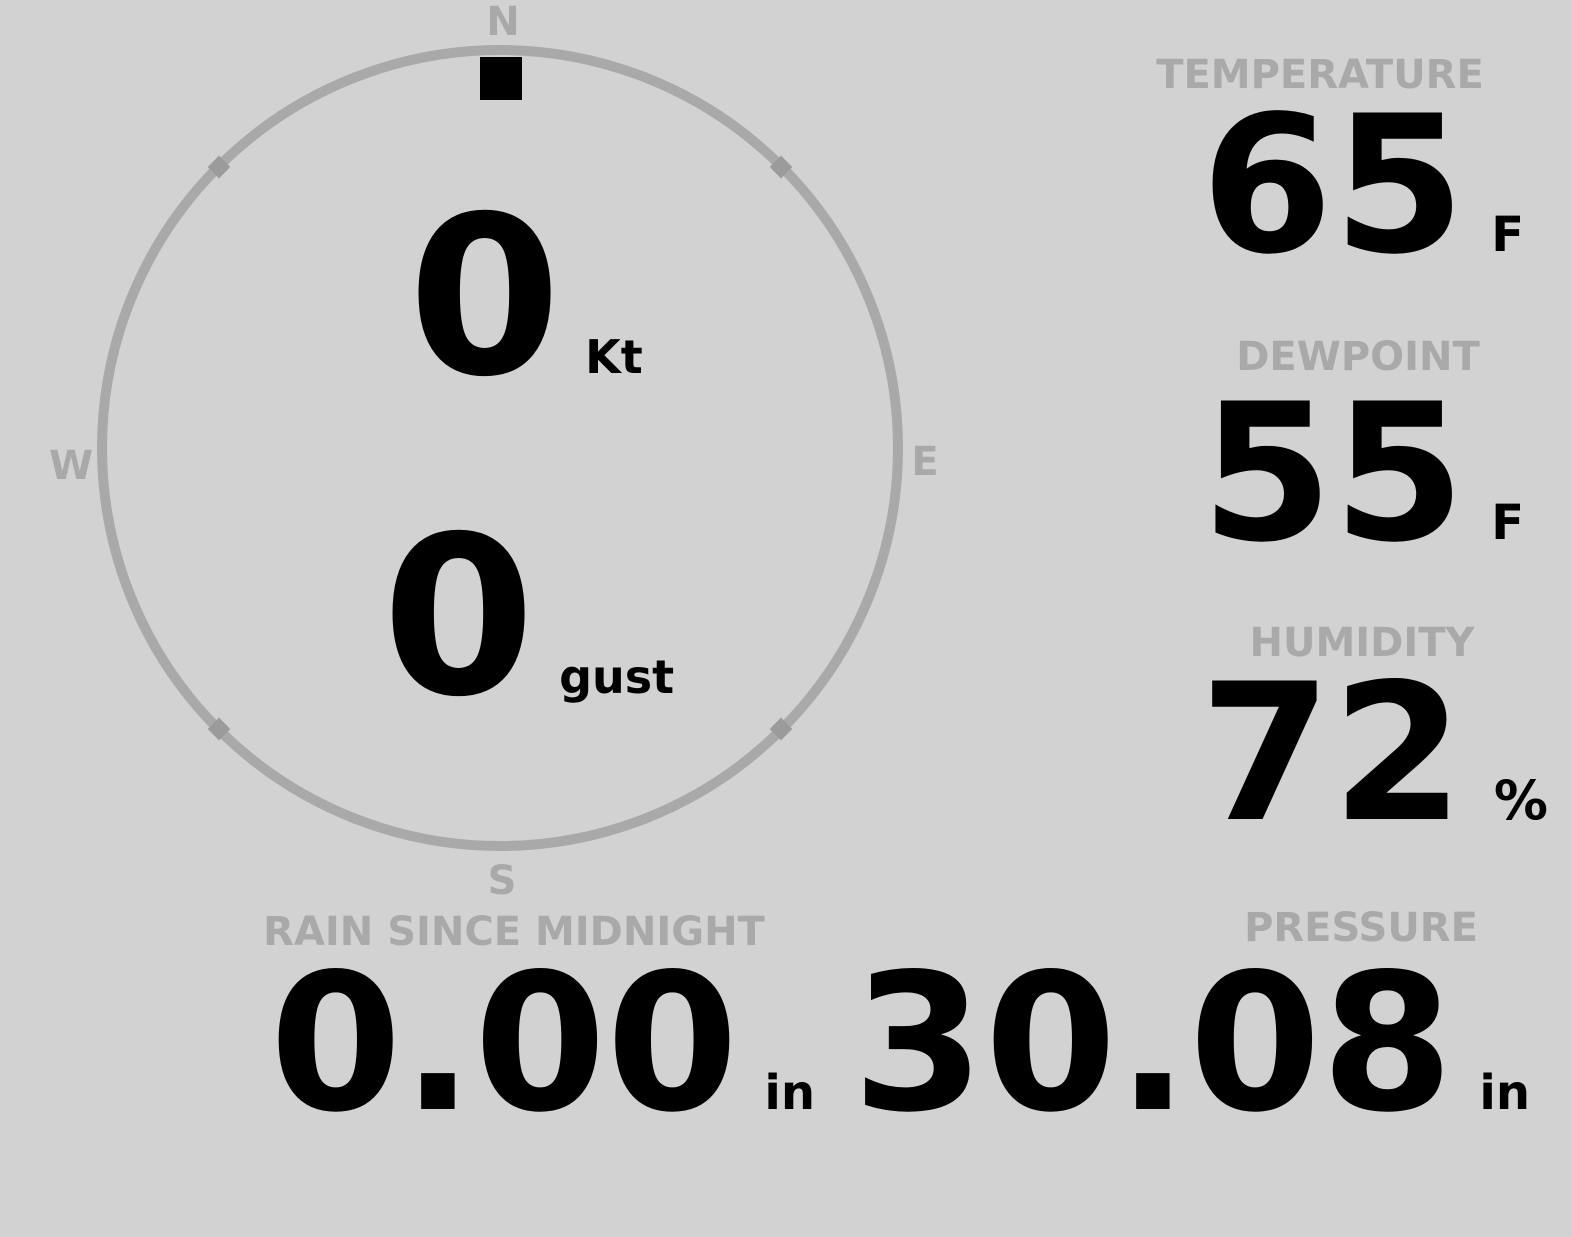 The image size is (1571, 1237). Describe the element at coordinates (1362, 643) in the screenshot. I see `humidity-label: HUMIDITY` at that location.